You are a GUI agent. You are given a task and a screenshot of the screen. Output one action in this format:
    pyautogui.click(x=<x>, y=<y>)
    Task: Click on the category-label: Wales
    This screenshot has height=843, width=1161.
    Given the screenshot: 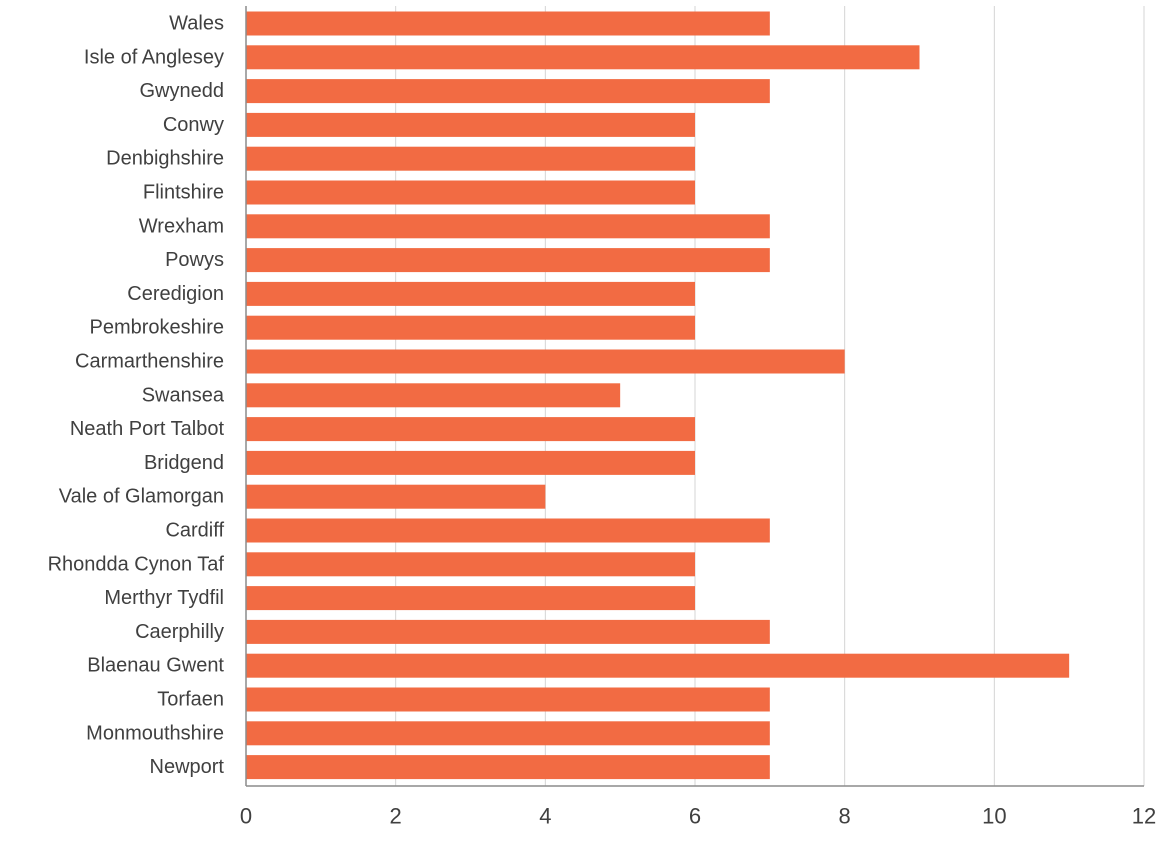 What is the action you would take?
    pyautogui.click(x=196, y=24)
    